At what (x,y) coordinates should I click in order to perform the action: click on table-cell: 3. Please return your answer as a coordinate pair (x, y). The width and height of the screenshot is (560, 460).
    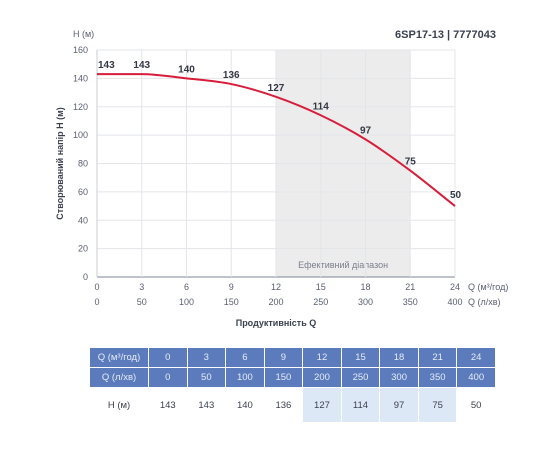
    Looking at the image, I should click on (206, 357).